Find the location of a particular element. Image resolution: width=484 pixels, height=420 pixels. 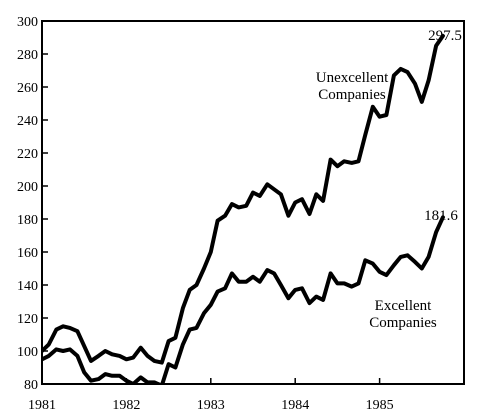

y-tick-label: 300 is located at coordinates (27, 22).